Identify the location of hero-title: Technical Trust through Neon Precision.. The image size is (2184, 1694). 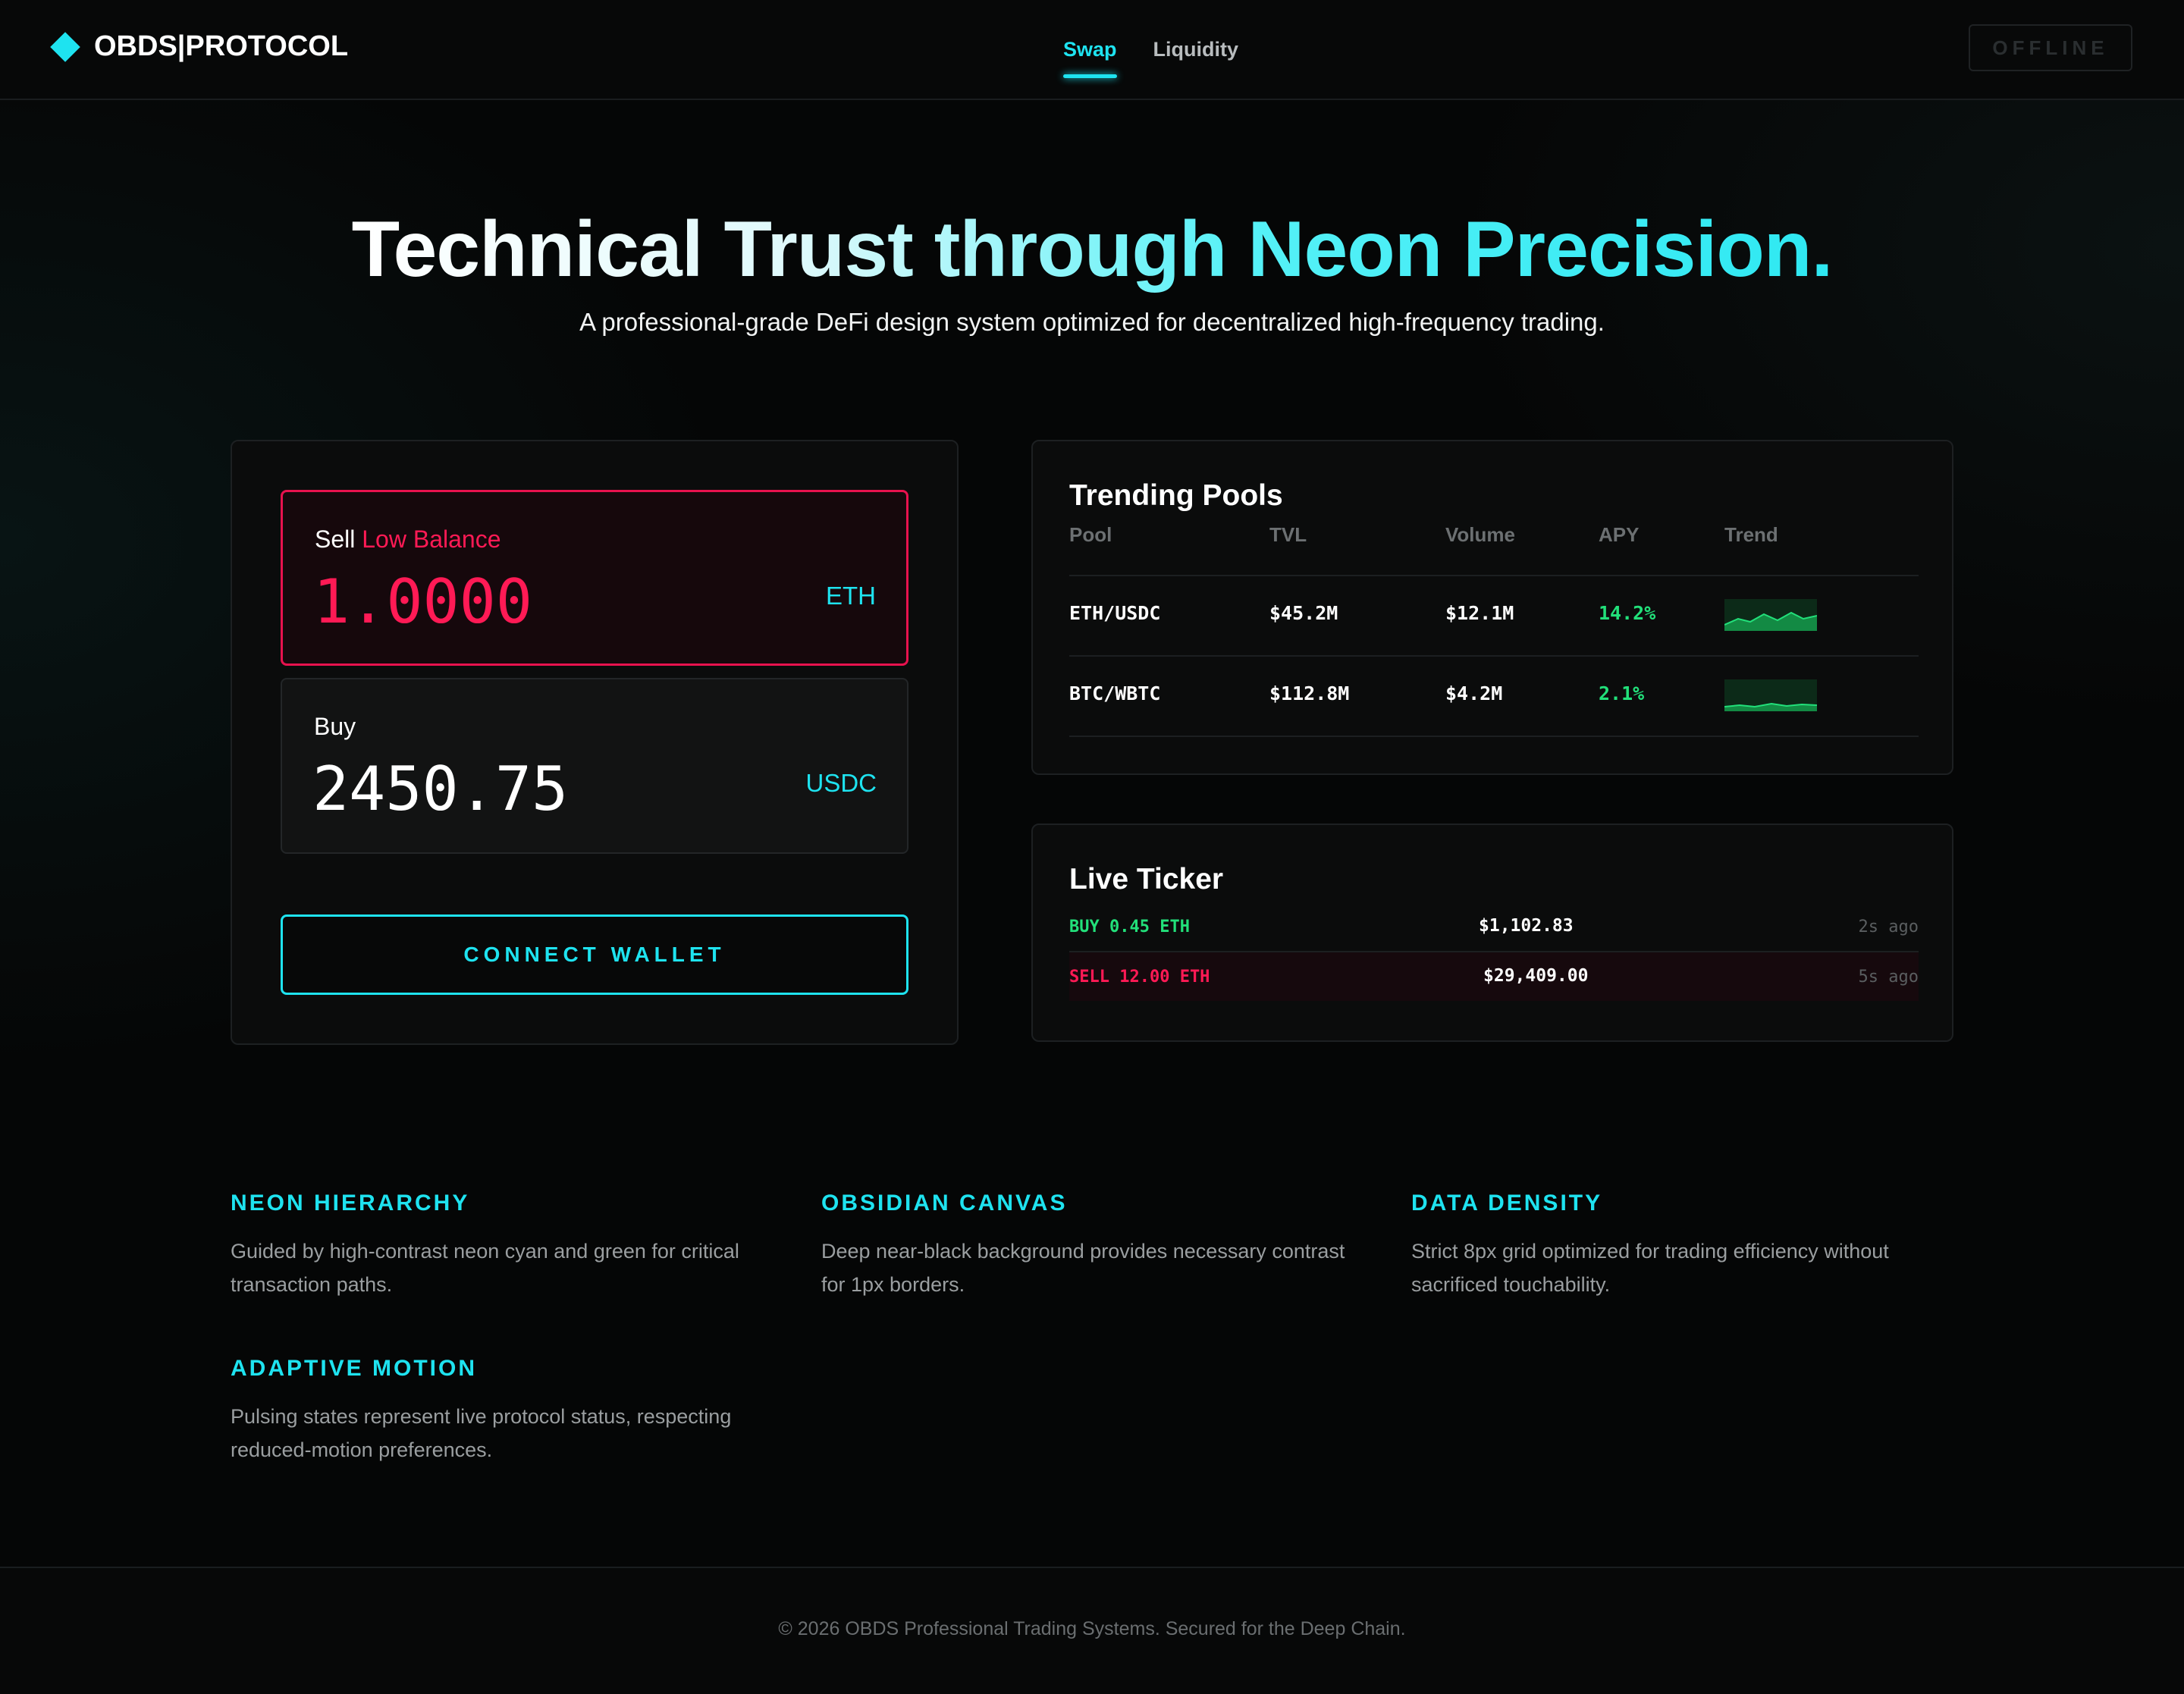
(1092, 250).